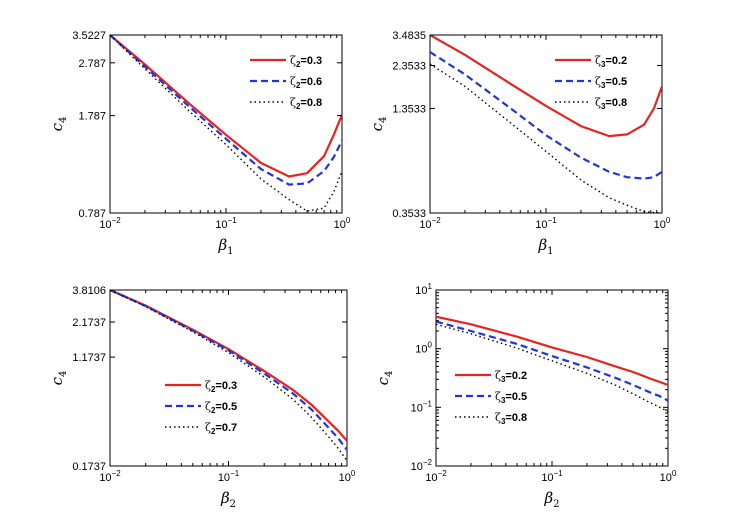 This screenshot has height=525, width=752. I want to click on legend-label-2: ζ2=0.6, so click(306, 82).